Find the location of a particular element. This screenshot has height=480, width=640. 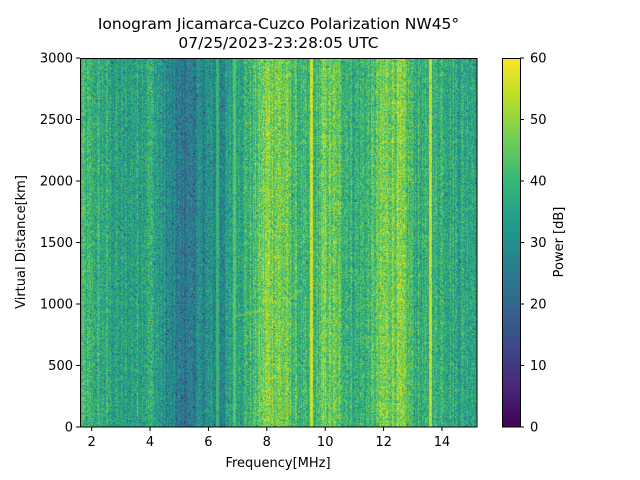

y-tick-label: 2500 is located at coordinates (56, 120).